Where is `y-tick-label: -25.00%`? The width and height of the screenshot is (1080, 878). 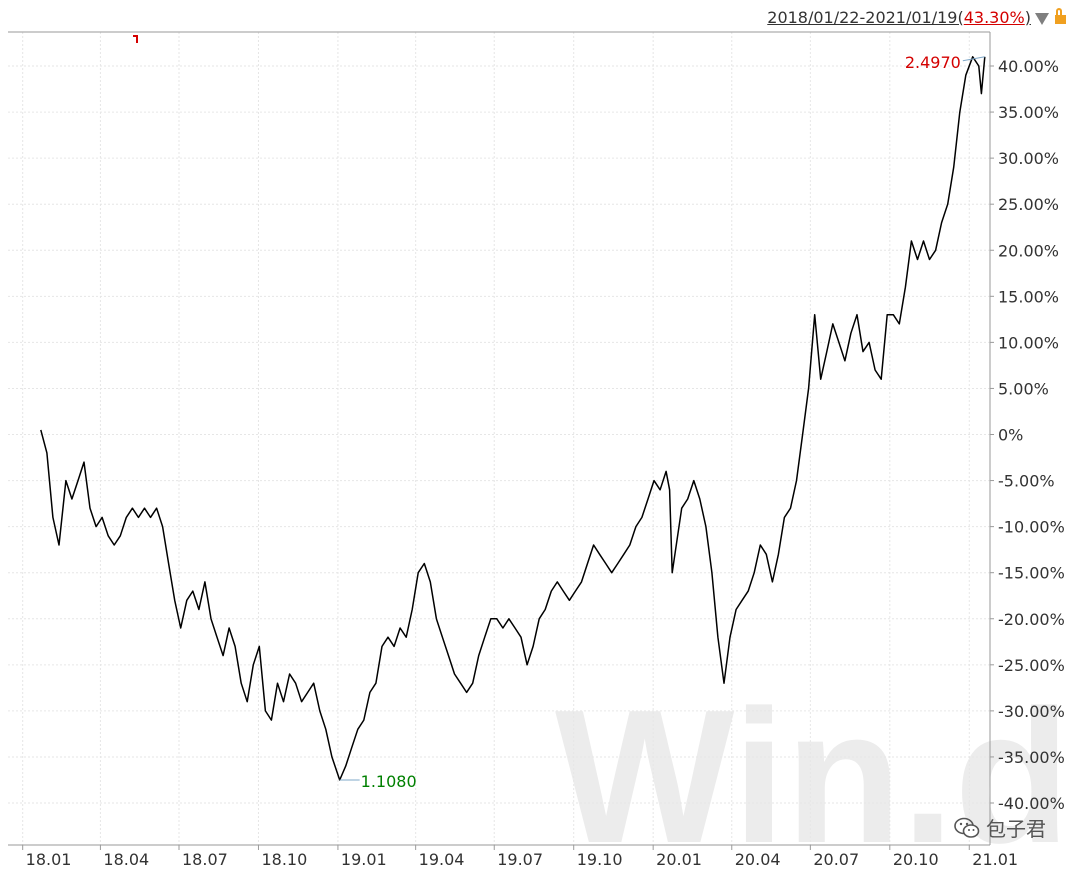 y-tick-label: -25.00% is located at coordinates (1031, 665).